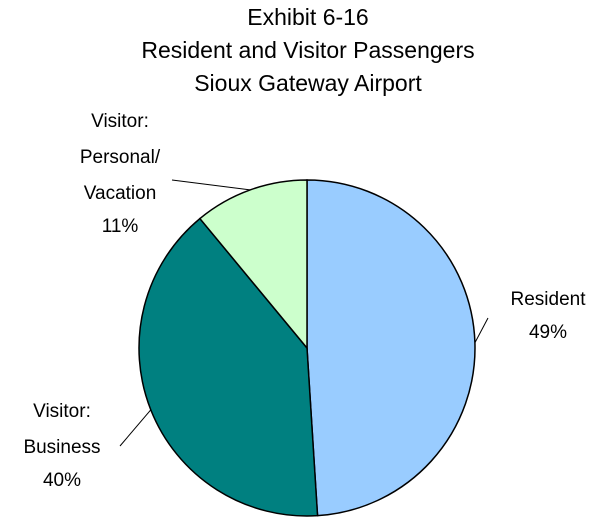  Describe the element at coordinates (308, 83) in the screenshot. I see `chart-title: Sioux Gateway Airport` at that location.